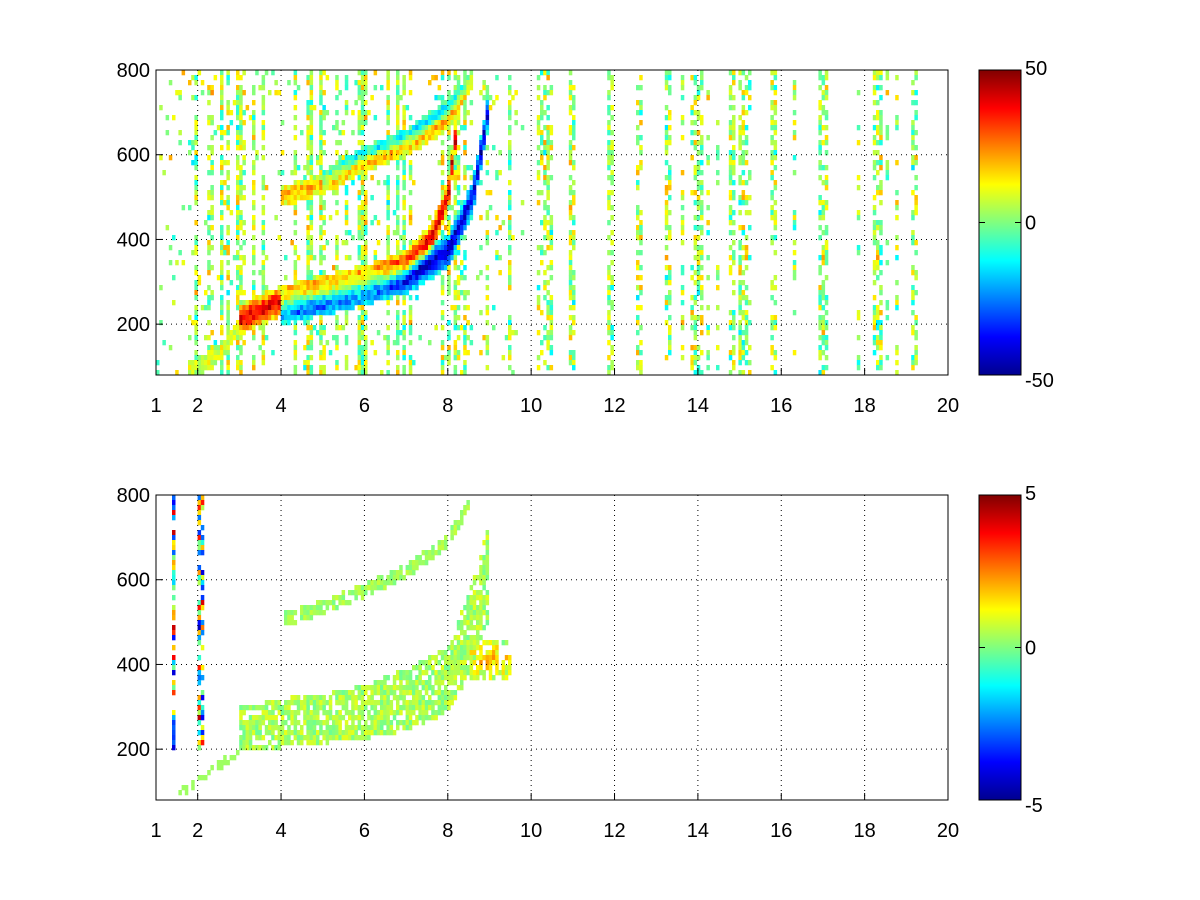 The height and width of the screenshot is (900, 1200). What do you see at coordinates (458, 118) in the screenshot?
I see `chart-1-cell-2051` at bounding box center [458, 118].